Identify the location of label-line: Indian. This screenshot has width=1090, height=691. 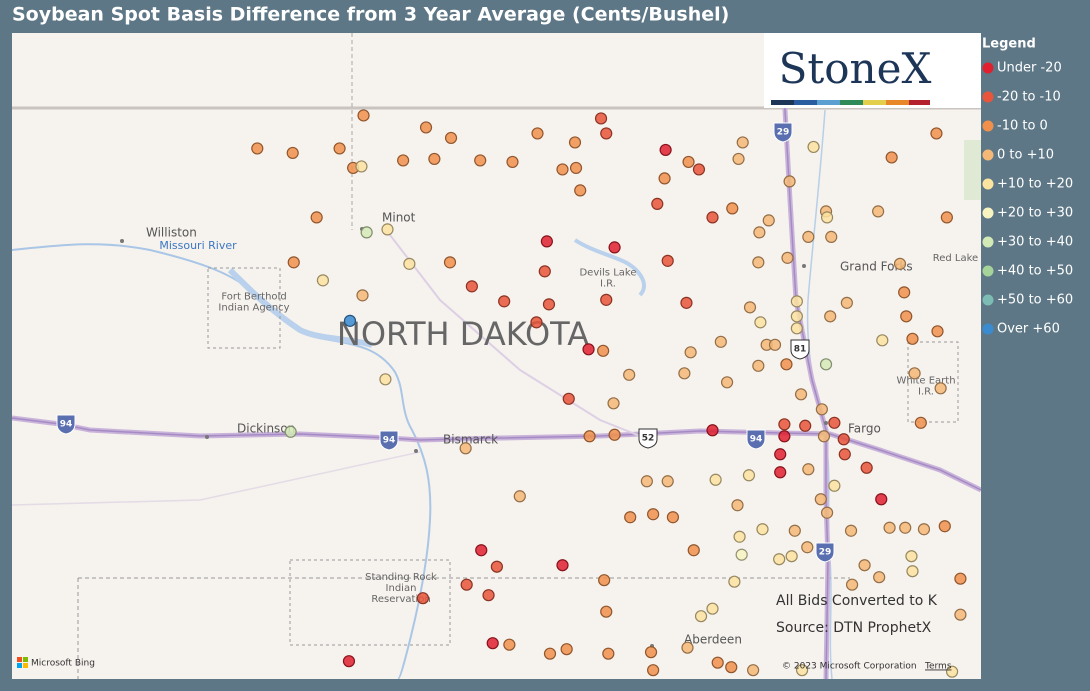
(401, 588).